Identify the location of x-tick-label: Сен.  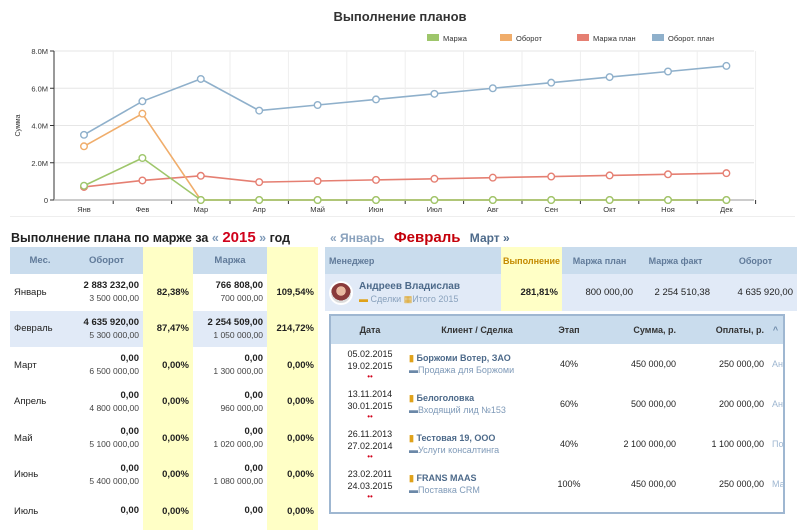
(551, 209).